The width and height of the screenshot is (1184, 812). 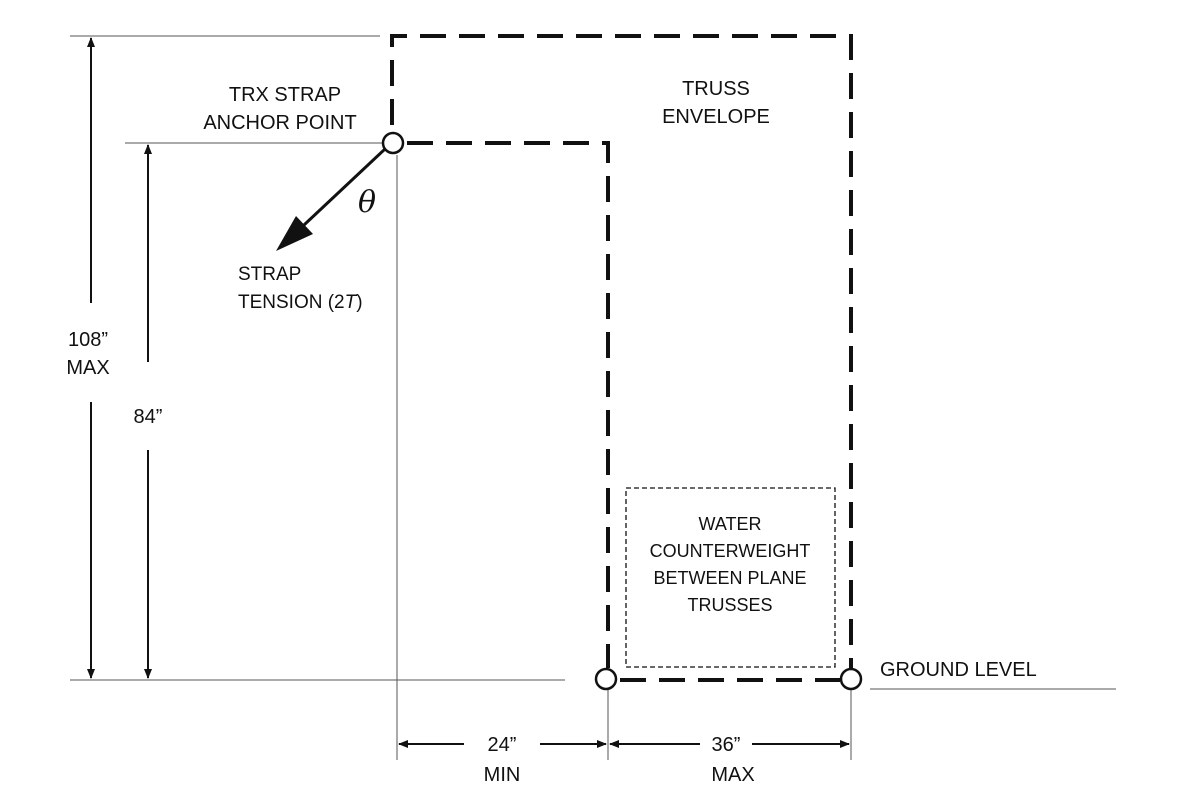 I want to click on height-max-note: MAX, so click(x=87, y=368).